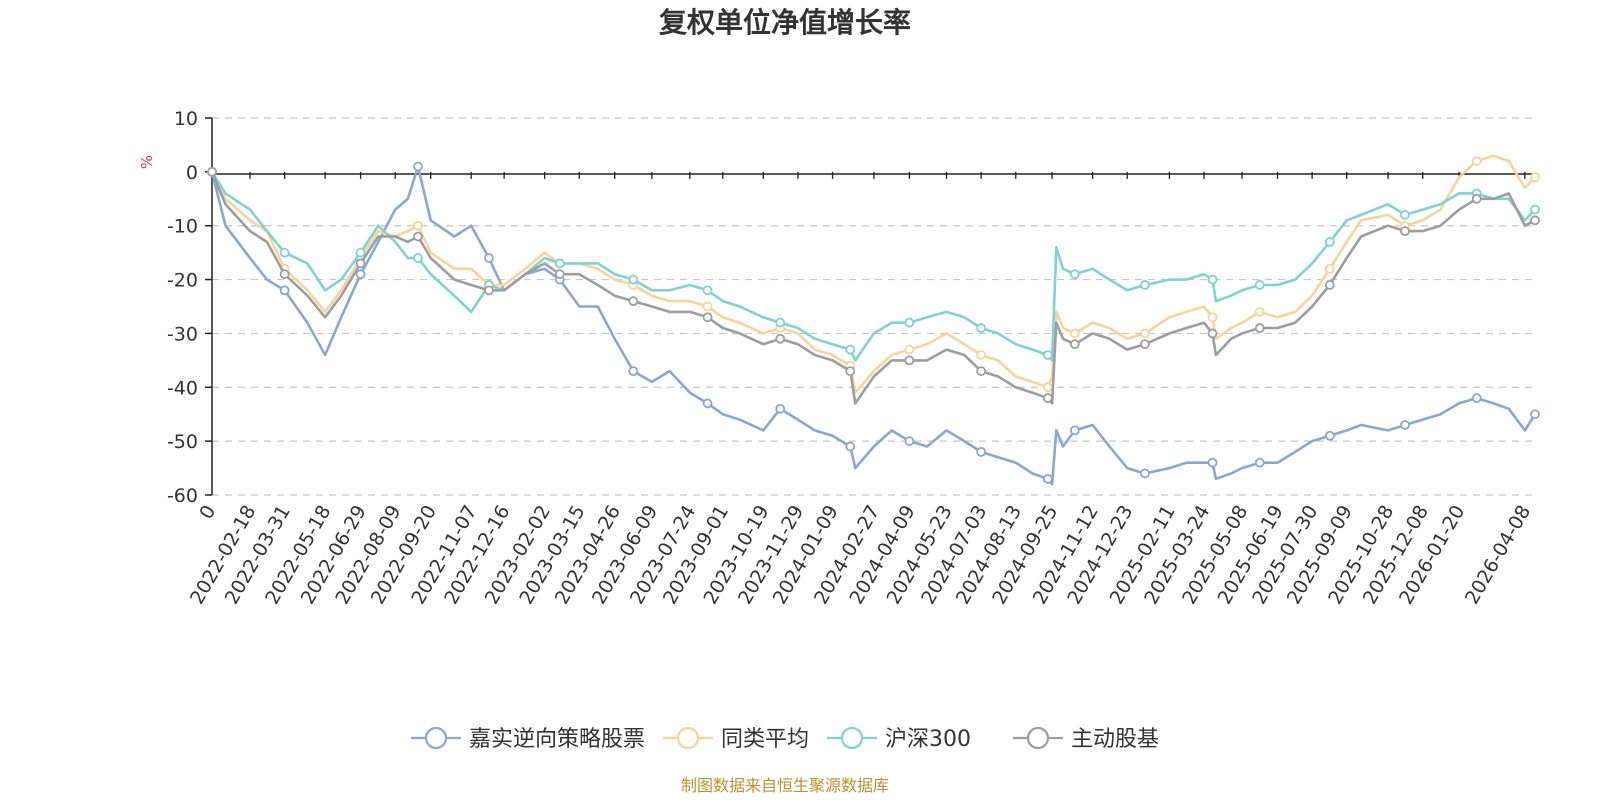 The height and width of the screenshot is (800, 1600). Describe the element at coordinates (1115, 739) in the screenshot. I see `legend-label: 主动股基` at that location.